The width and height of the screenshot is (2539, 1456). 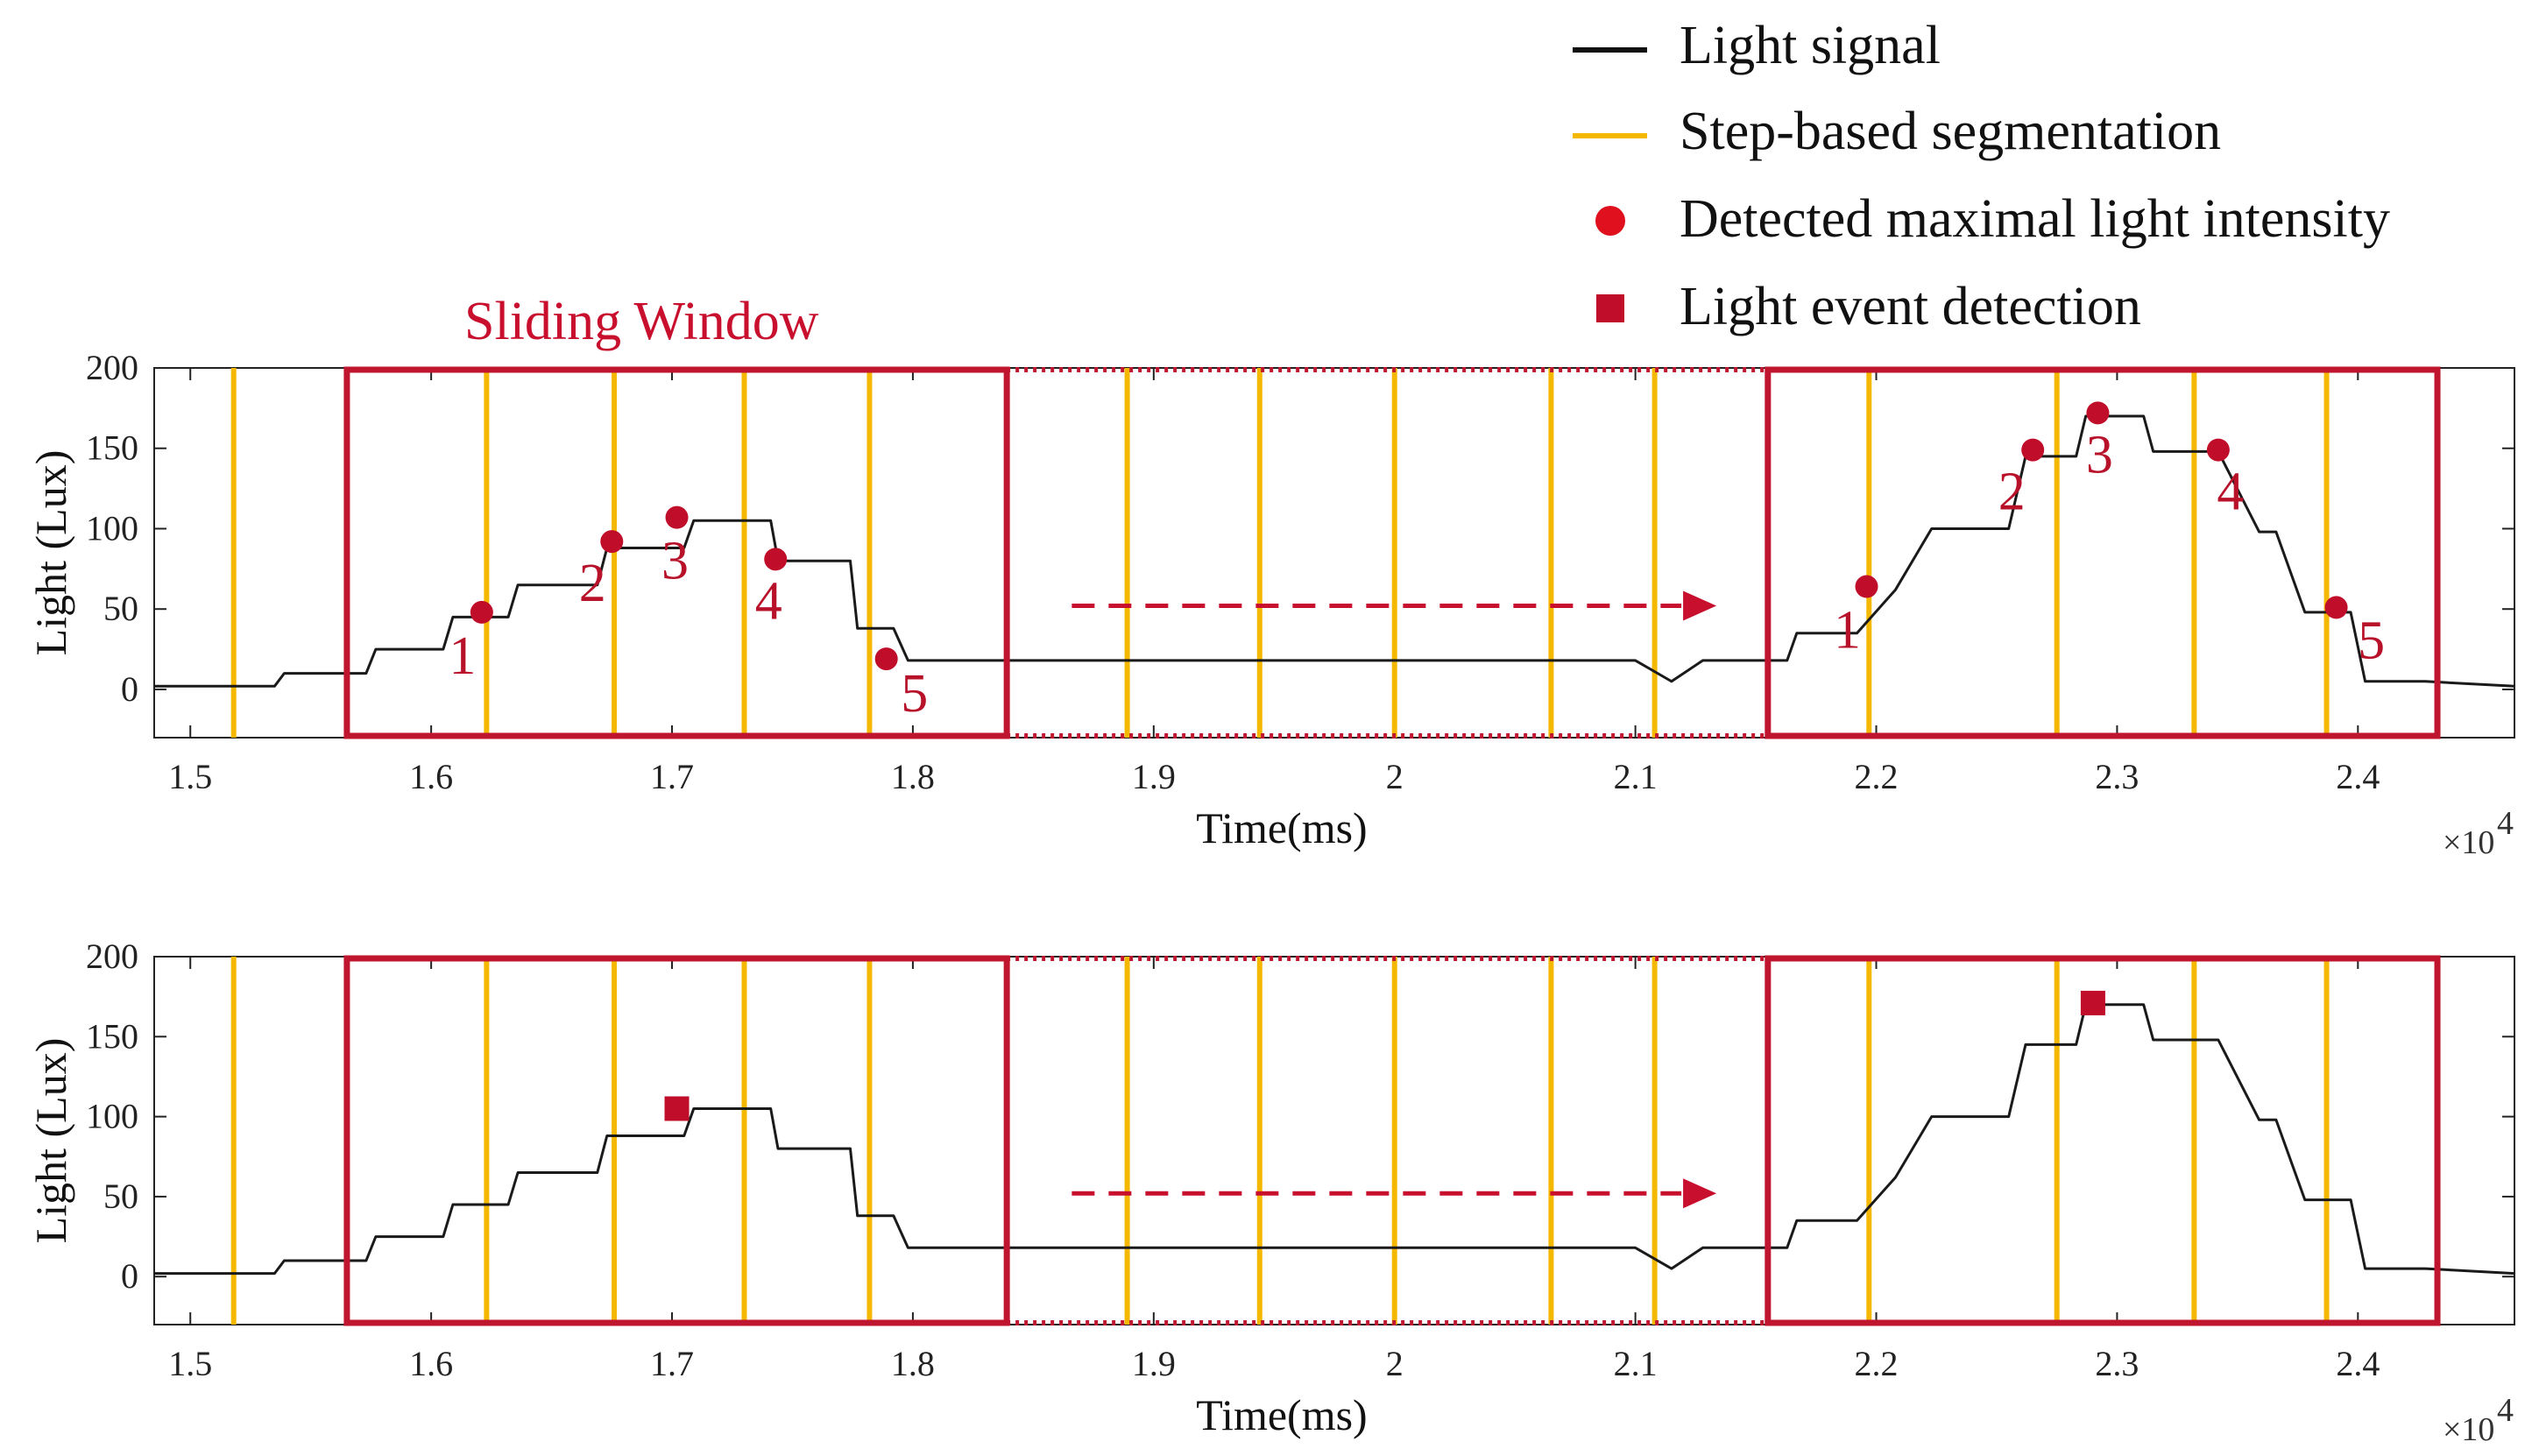 What do you see at coordinates (1810, 45) in the screenshot?
I see `legend-signal-label: Light signal` at bounding box center [1810, 45].